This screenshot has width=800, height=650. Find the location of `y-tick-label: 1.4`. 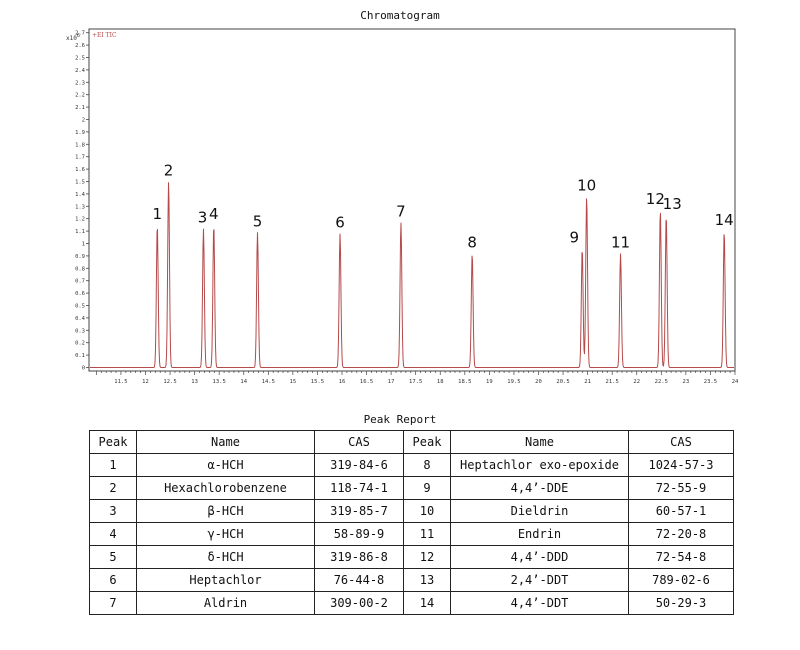

y-tick-label: 1.4 is located at coordinates (80, 195).